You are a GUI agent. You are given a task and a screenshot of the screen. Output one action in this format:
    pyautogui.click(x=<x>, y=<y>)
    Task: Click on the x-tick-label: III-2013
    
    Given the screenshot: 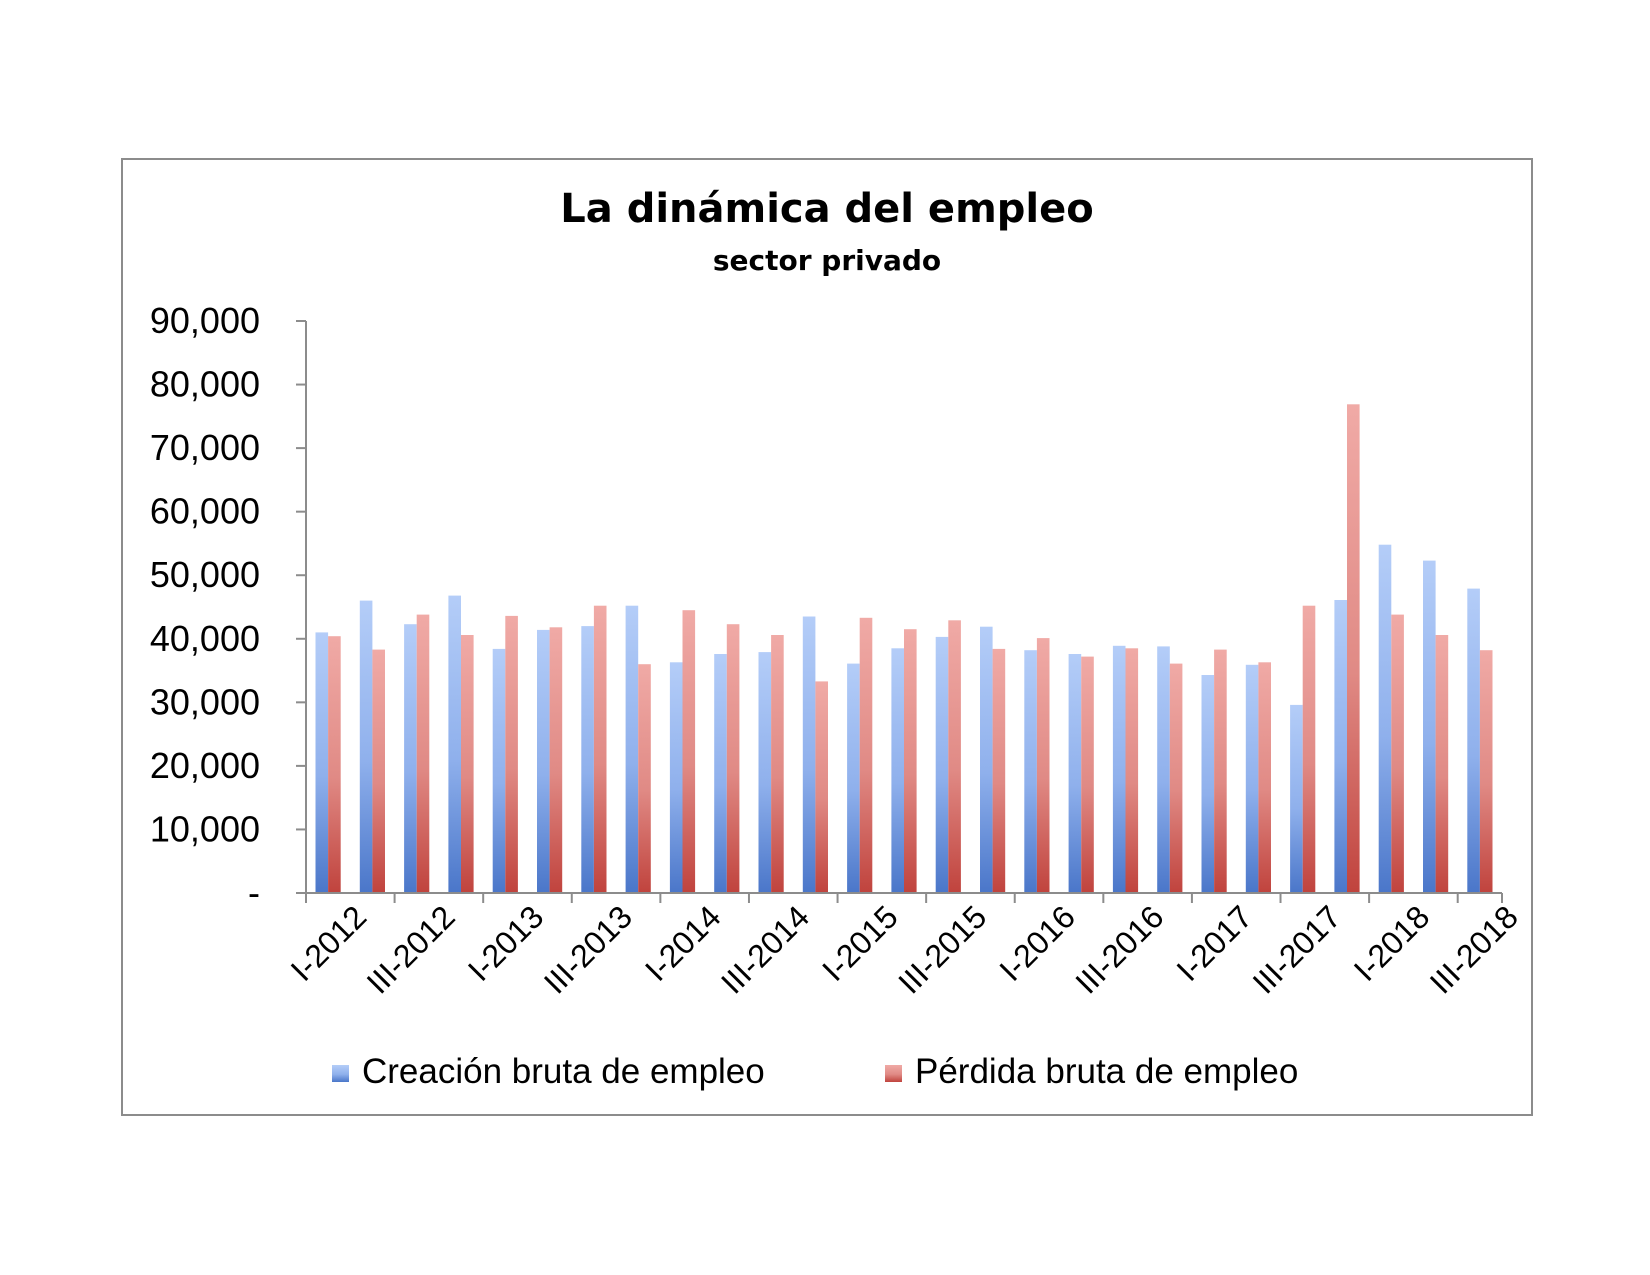 What is the action you would take?
    pyautogui.click(x=588, y=949)
    